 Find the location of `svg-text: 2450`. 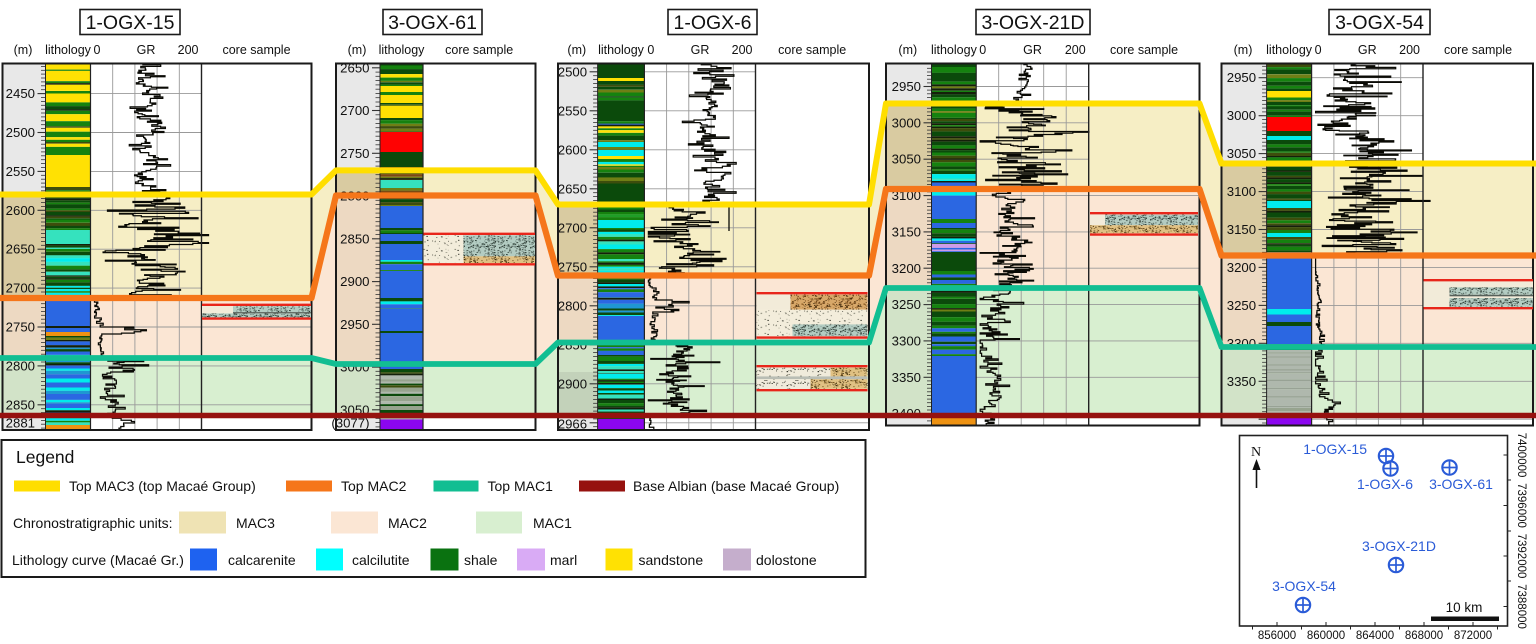

svg-text: 2450 is located at coordinates (20, 93).